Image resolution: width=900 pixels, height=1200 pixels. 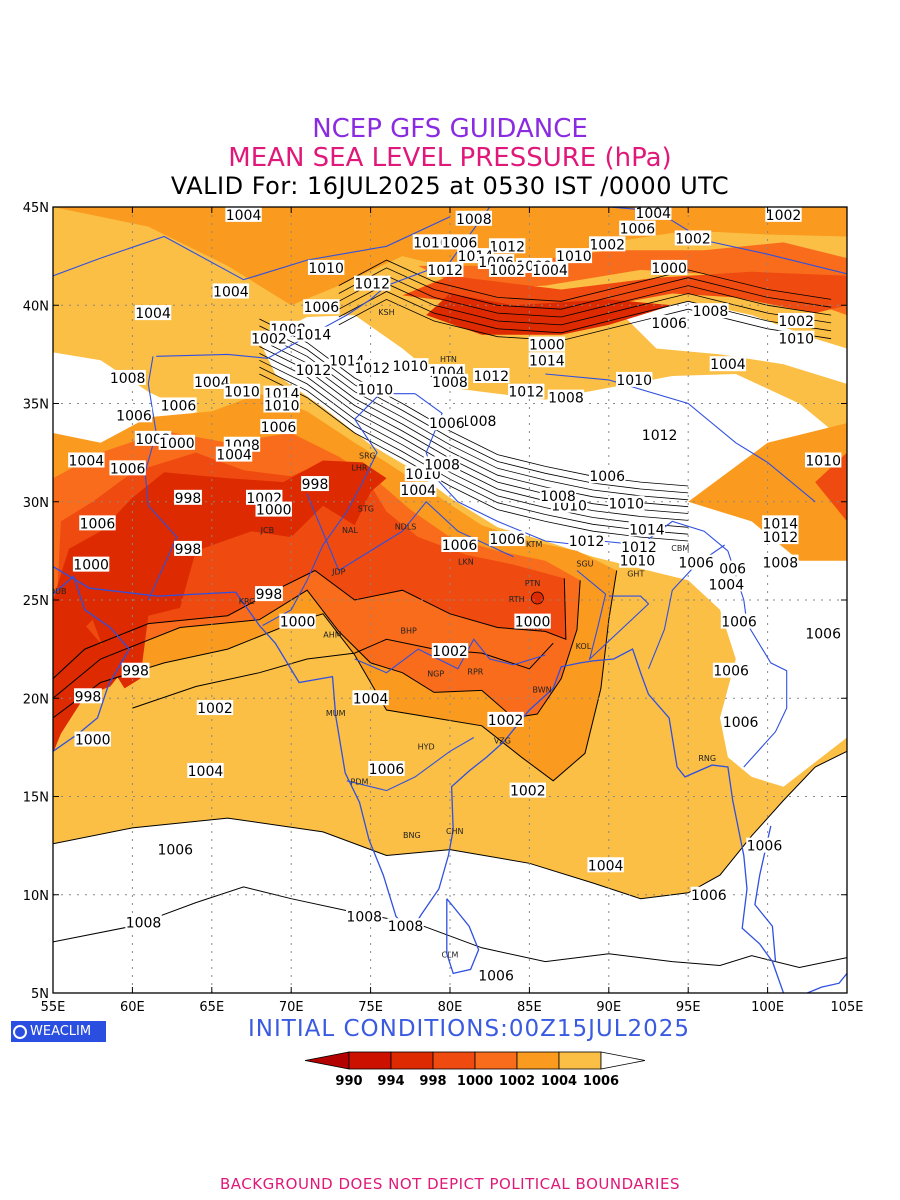 I want to click on fill-994-998-tarim, so click(x=549, y=314).